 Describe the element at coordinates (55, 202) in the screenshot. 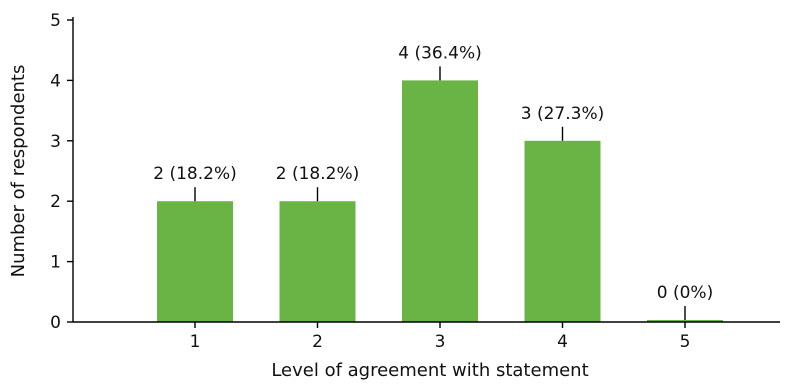

I see `y-tick-label: 2` at that location.